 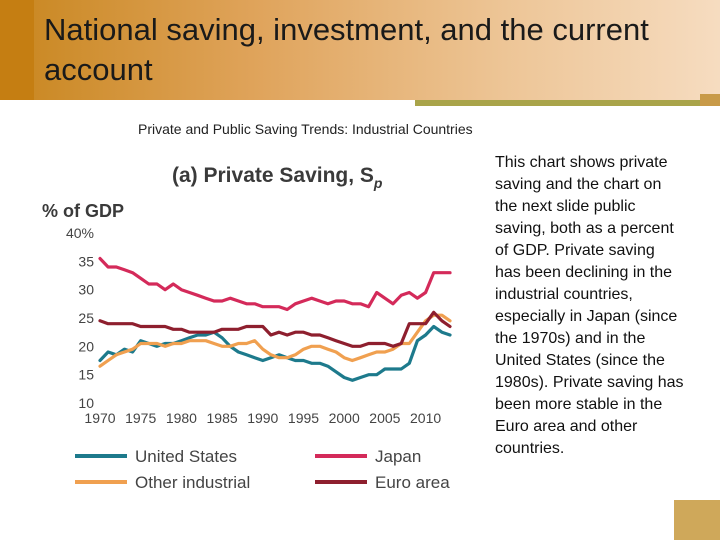 What do you see at coordinates (86, 403) in the screenshot?
I see `y-tick-label: 10` at bounding box center [86, 403].